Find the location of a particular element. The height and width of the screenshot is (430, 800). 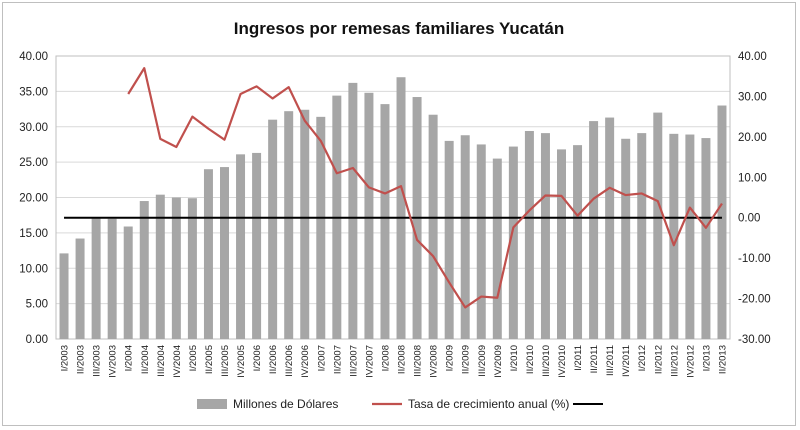

right-axis-tick-label: -10.00 is located at coordinates (754, 259).